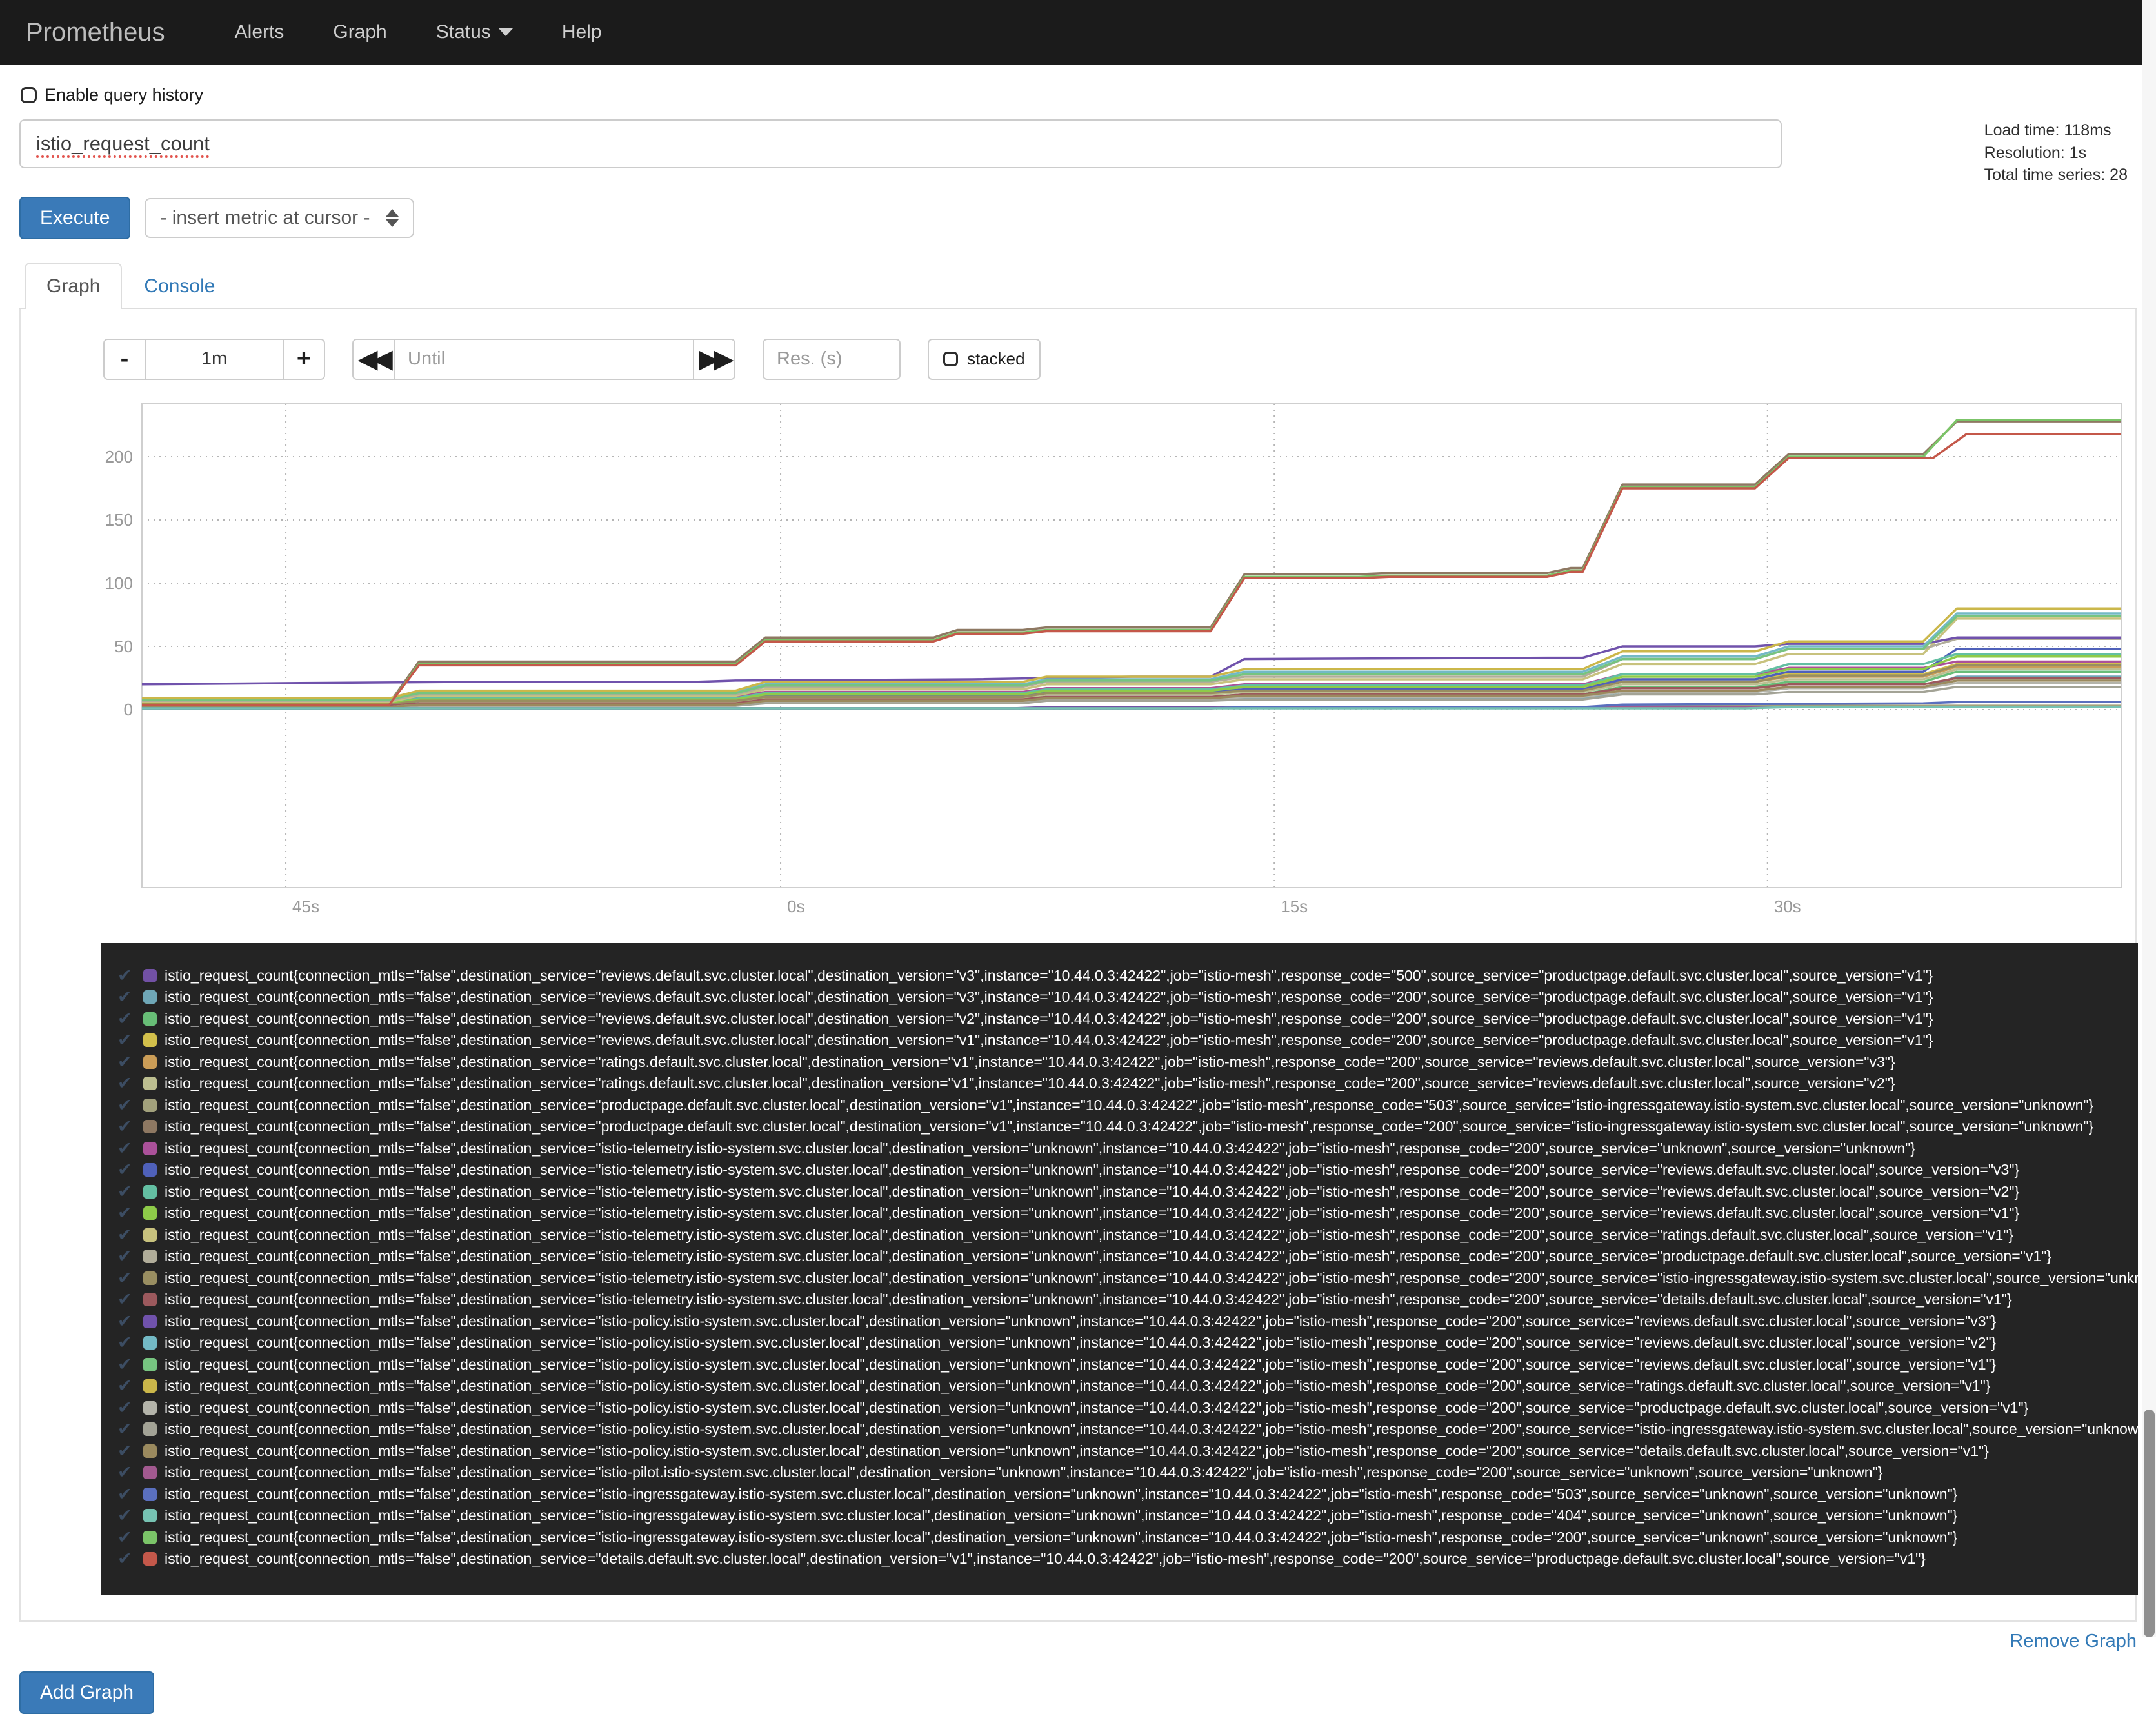  Describe the element at coordinates (259, 32) in the screenshot. I see `nav-item-alerts: Alerts` at that location.